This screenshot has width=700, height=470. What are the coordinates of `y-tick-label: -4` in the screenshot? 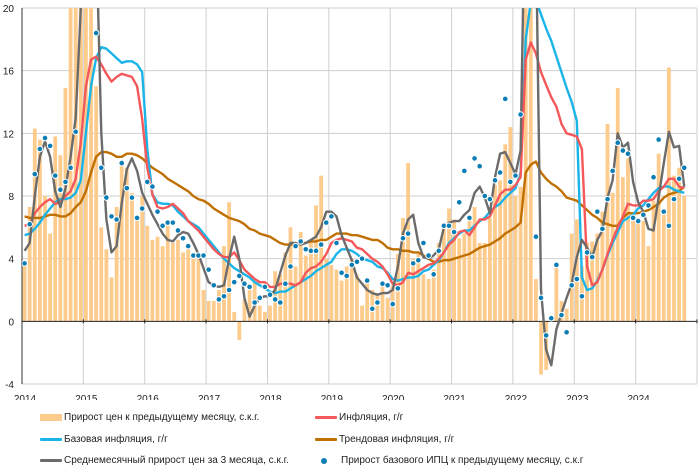 It's located at (9, 385).